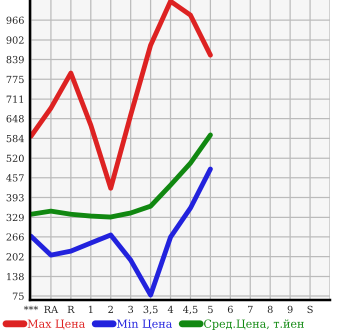 The width and height of the screenshot is (345, 335). What do you see at coordinates (15, 138) in the screenshot?
I see `y-tick-label: 584` at bounding box center [15, 138].